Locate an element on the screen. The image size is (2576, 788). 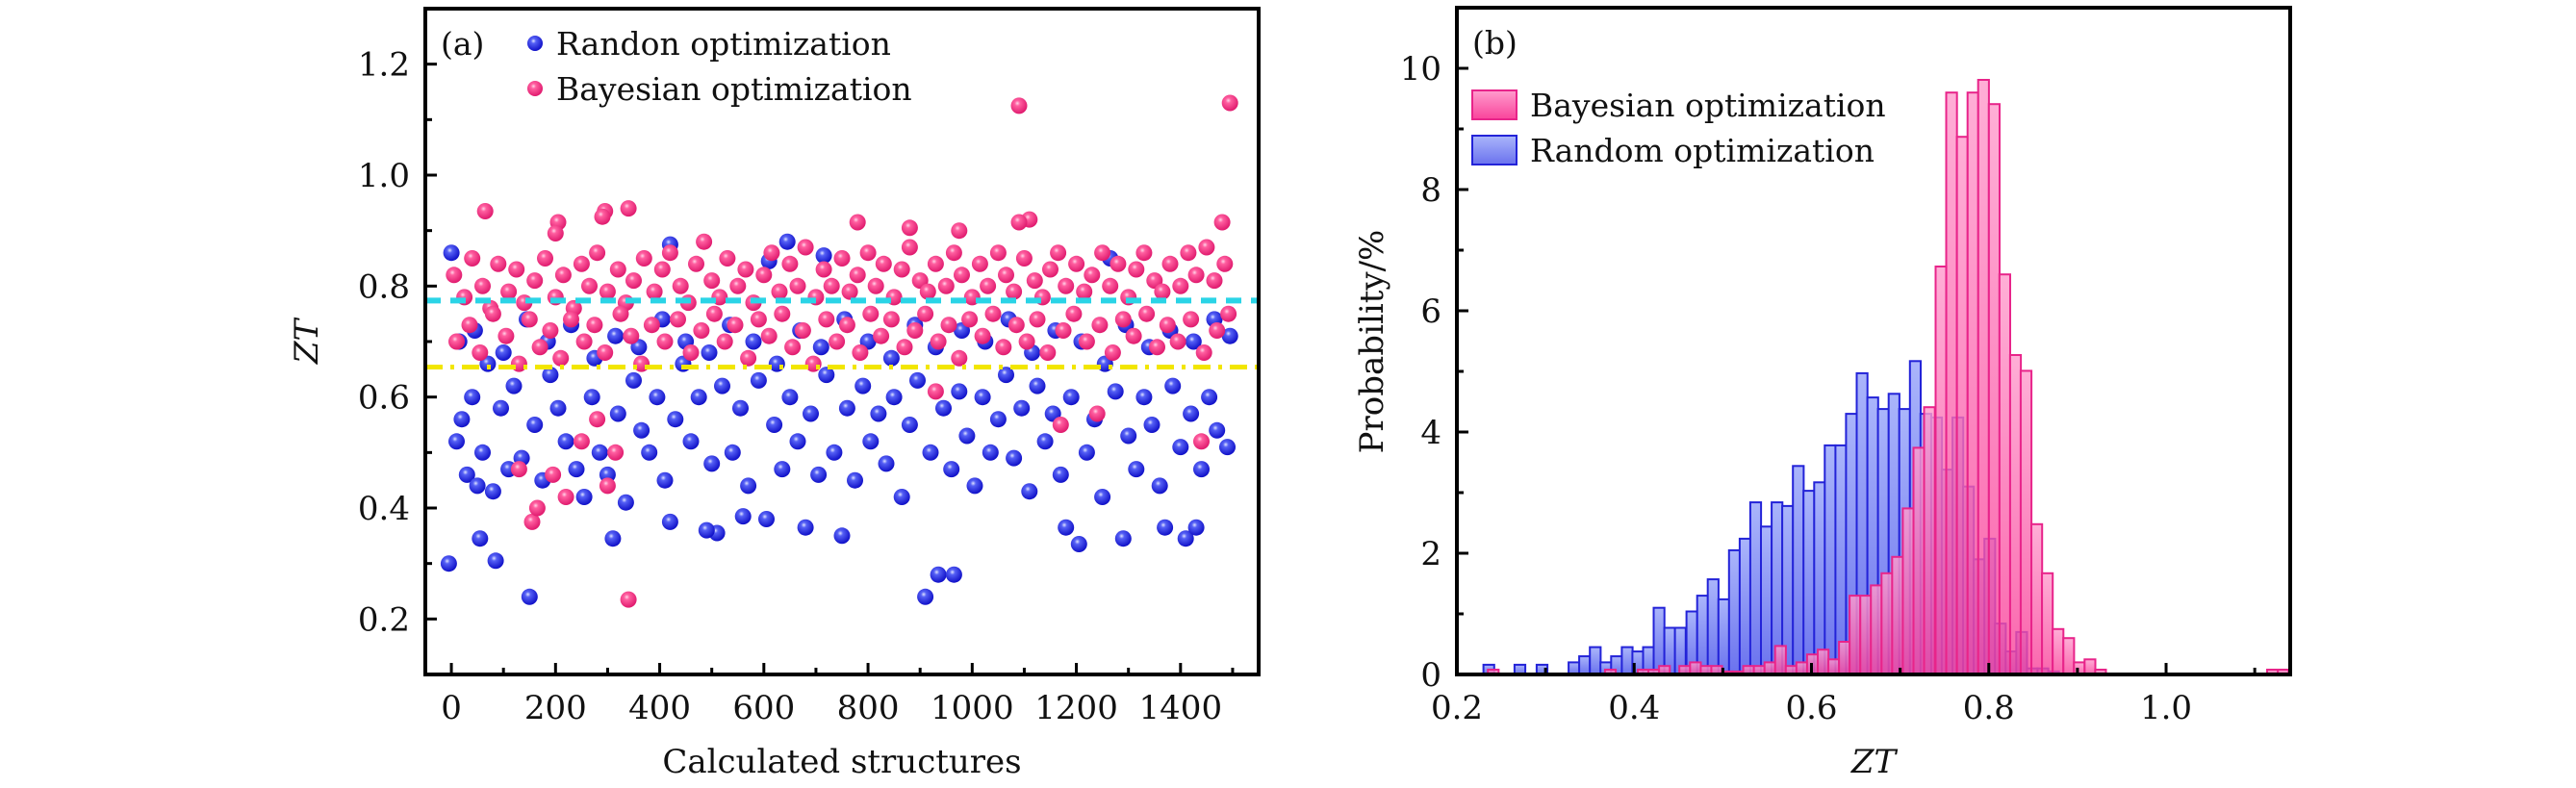
y-tick-label-b: 10 is located at coordinates (1420, 69).